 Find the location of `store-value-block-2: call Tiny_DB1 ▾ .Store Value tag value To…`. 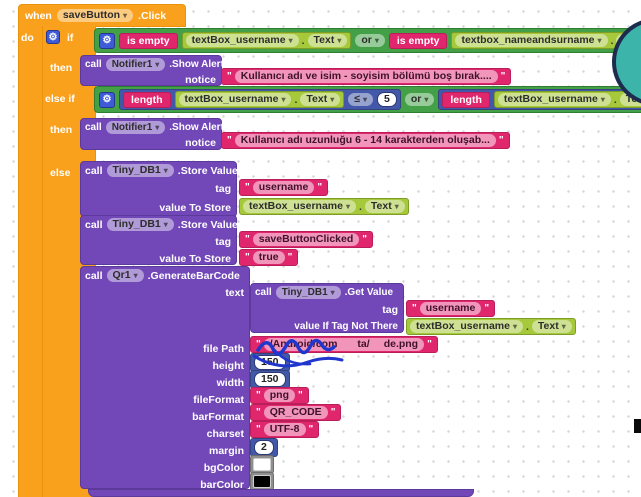

store-value-block-2: call Tiny_DB1 ▾ .Store Value tag value To… is located at coordinates (159, 240).